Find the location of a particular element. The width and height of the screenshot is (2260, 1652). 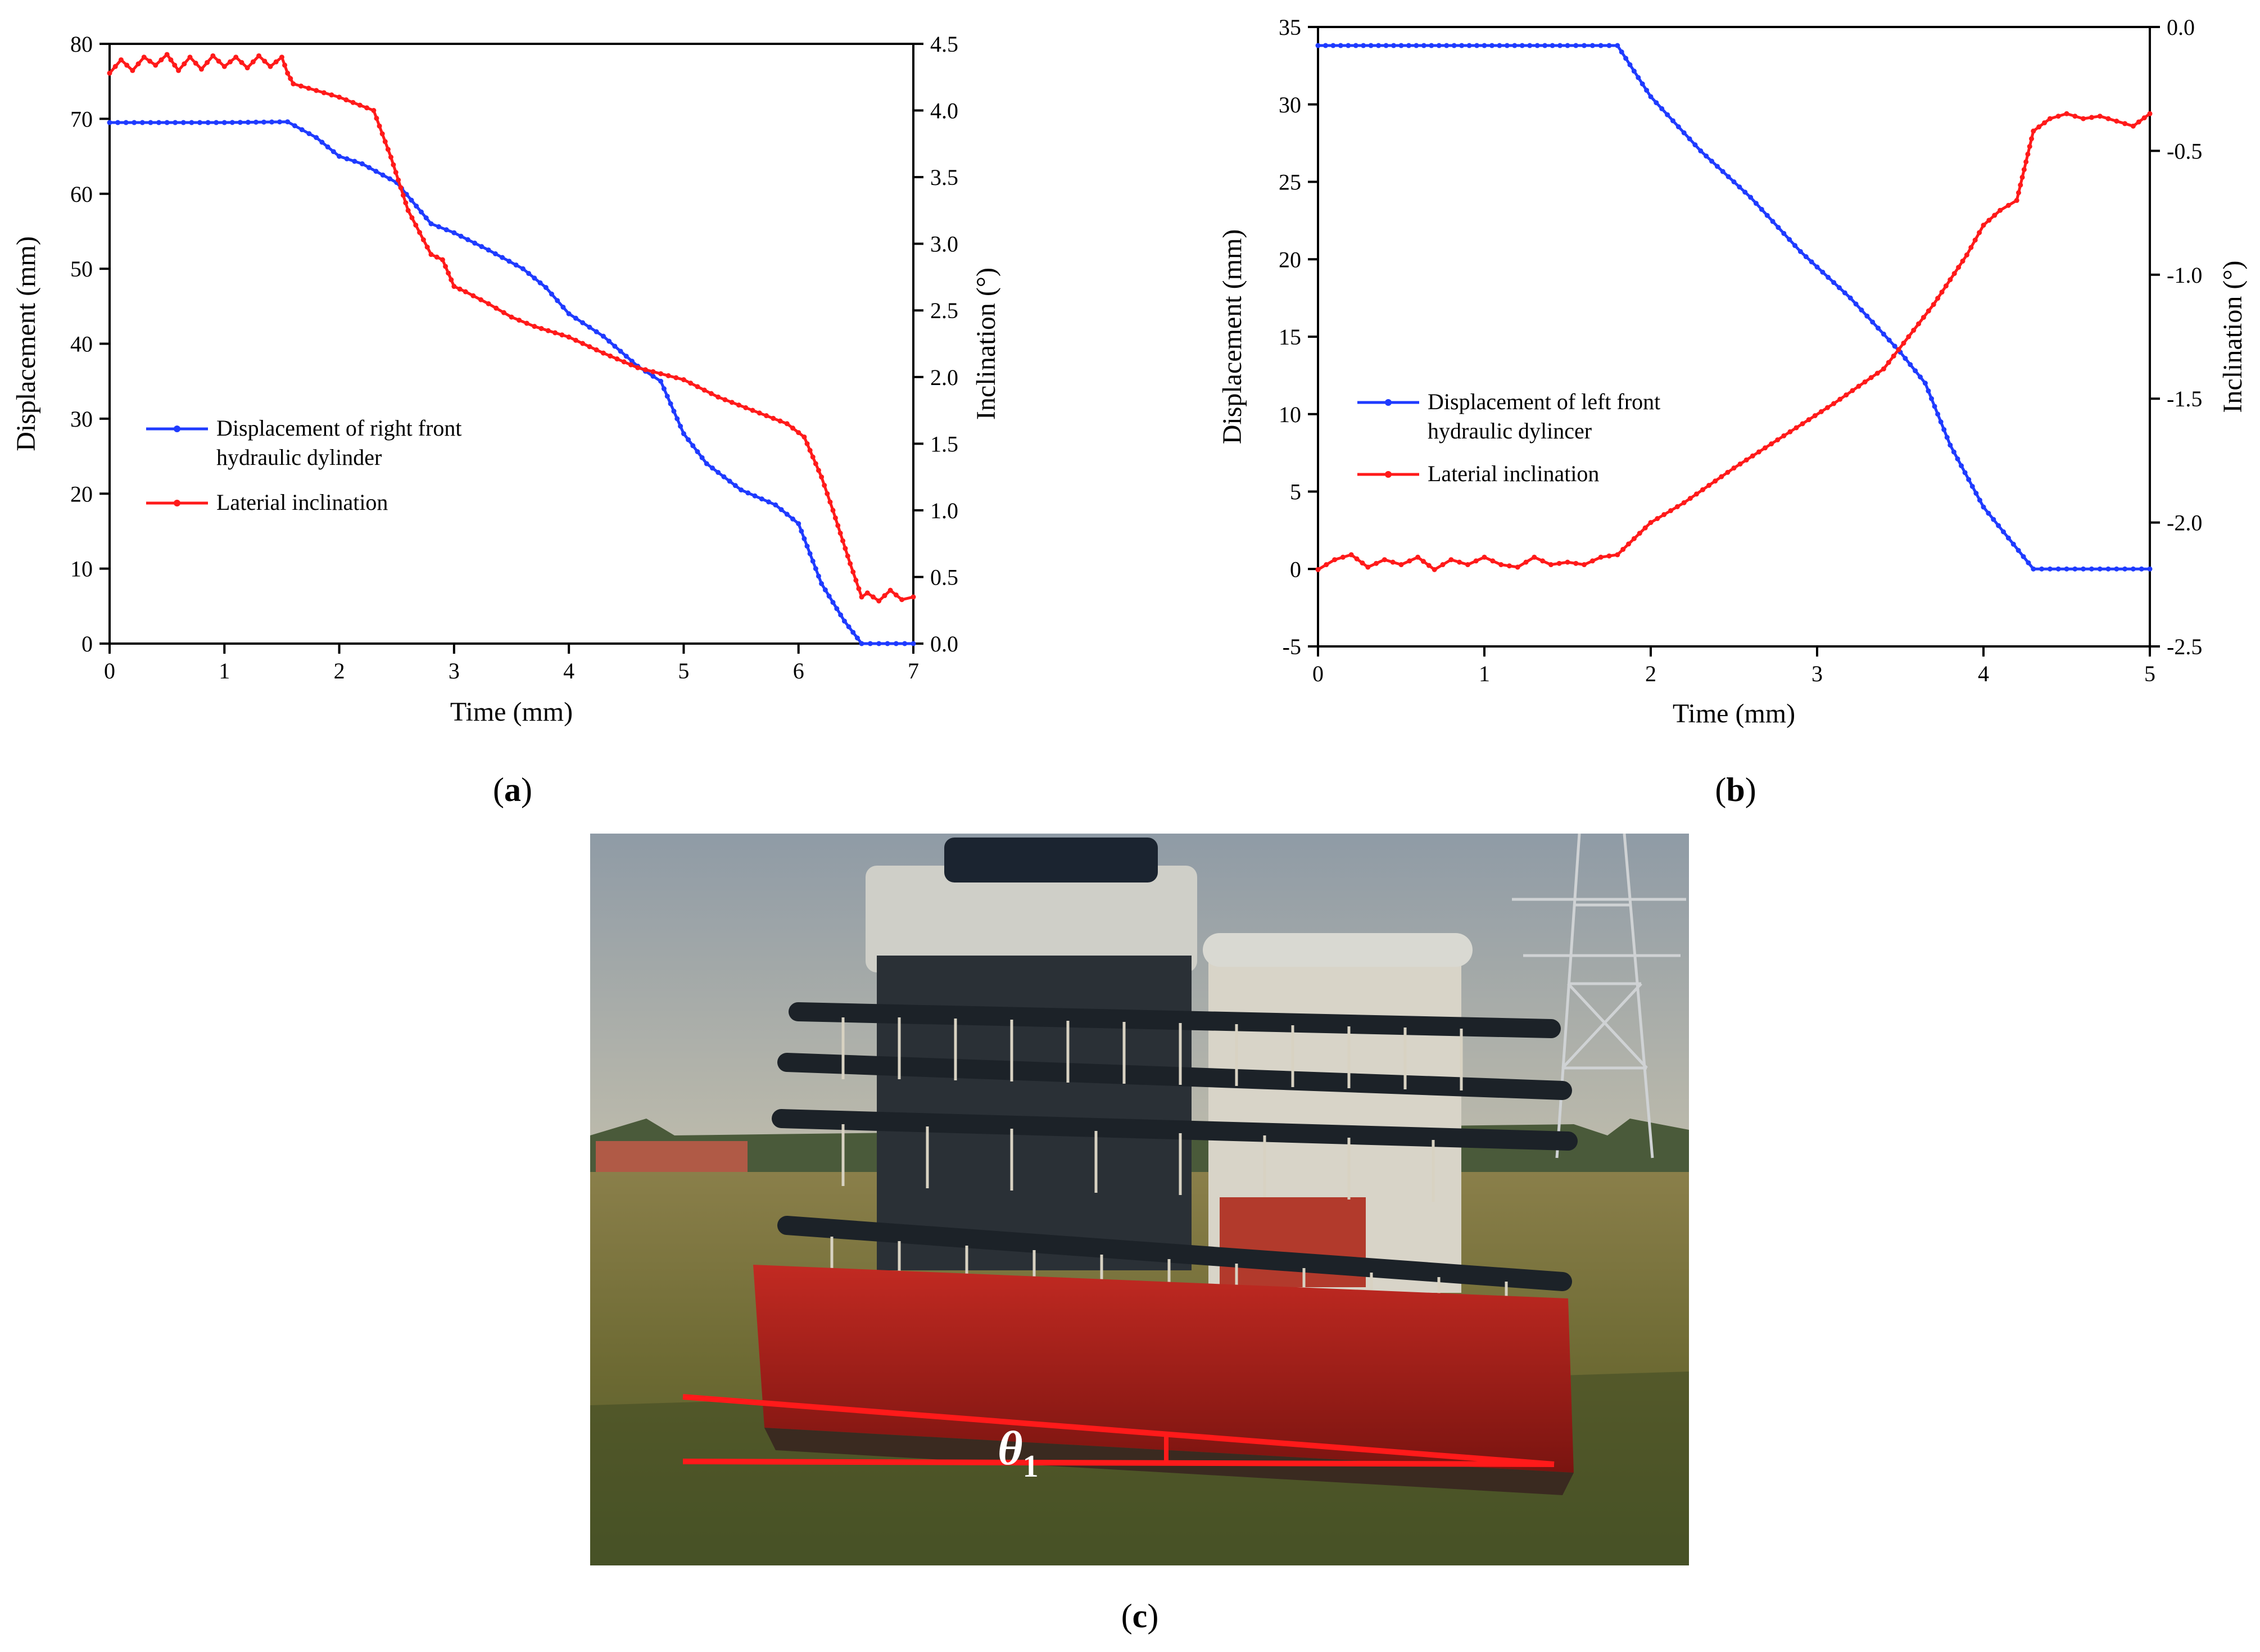

panel-label-b-letter: b is located at coordinates (1735, 790).